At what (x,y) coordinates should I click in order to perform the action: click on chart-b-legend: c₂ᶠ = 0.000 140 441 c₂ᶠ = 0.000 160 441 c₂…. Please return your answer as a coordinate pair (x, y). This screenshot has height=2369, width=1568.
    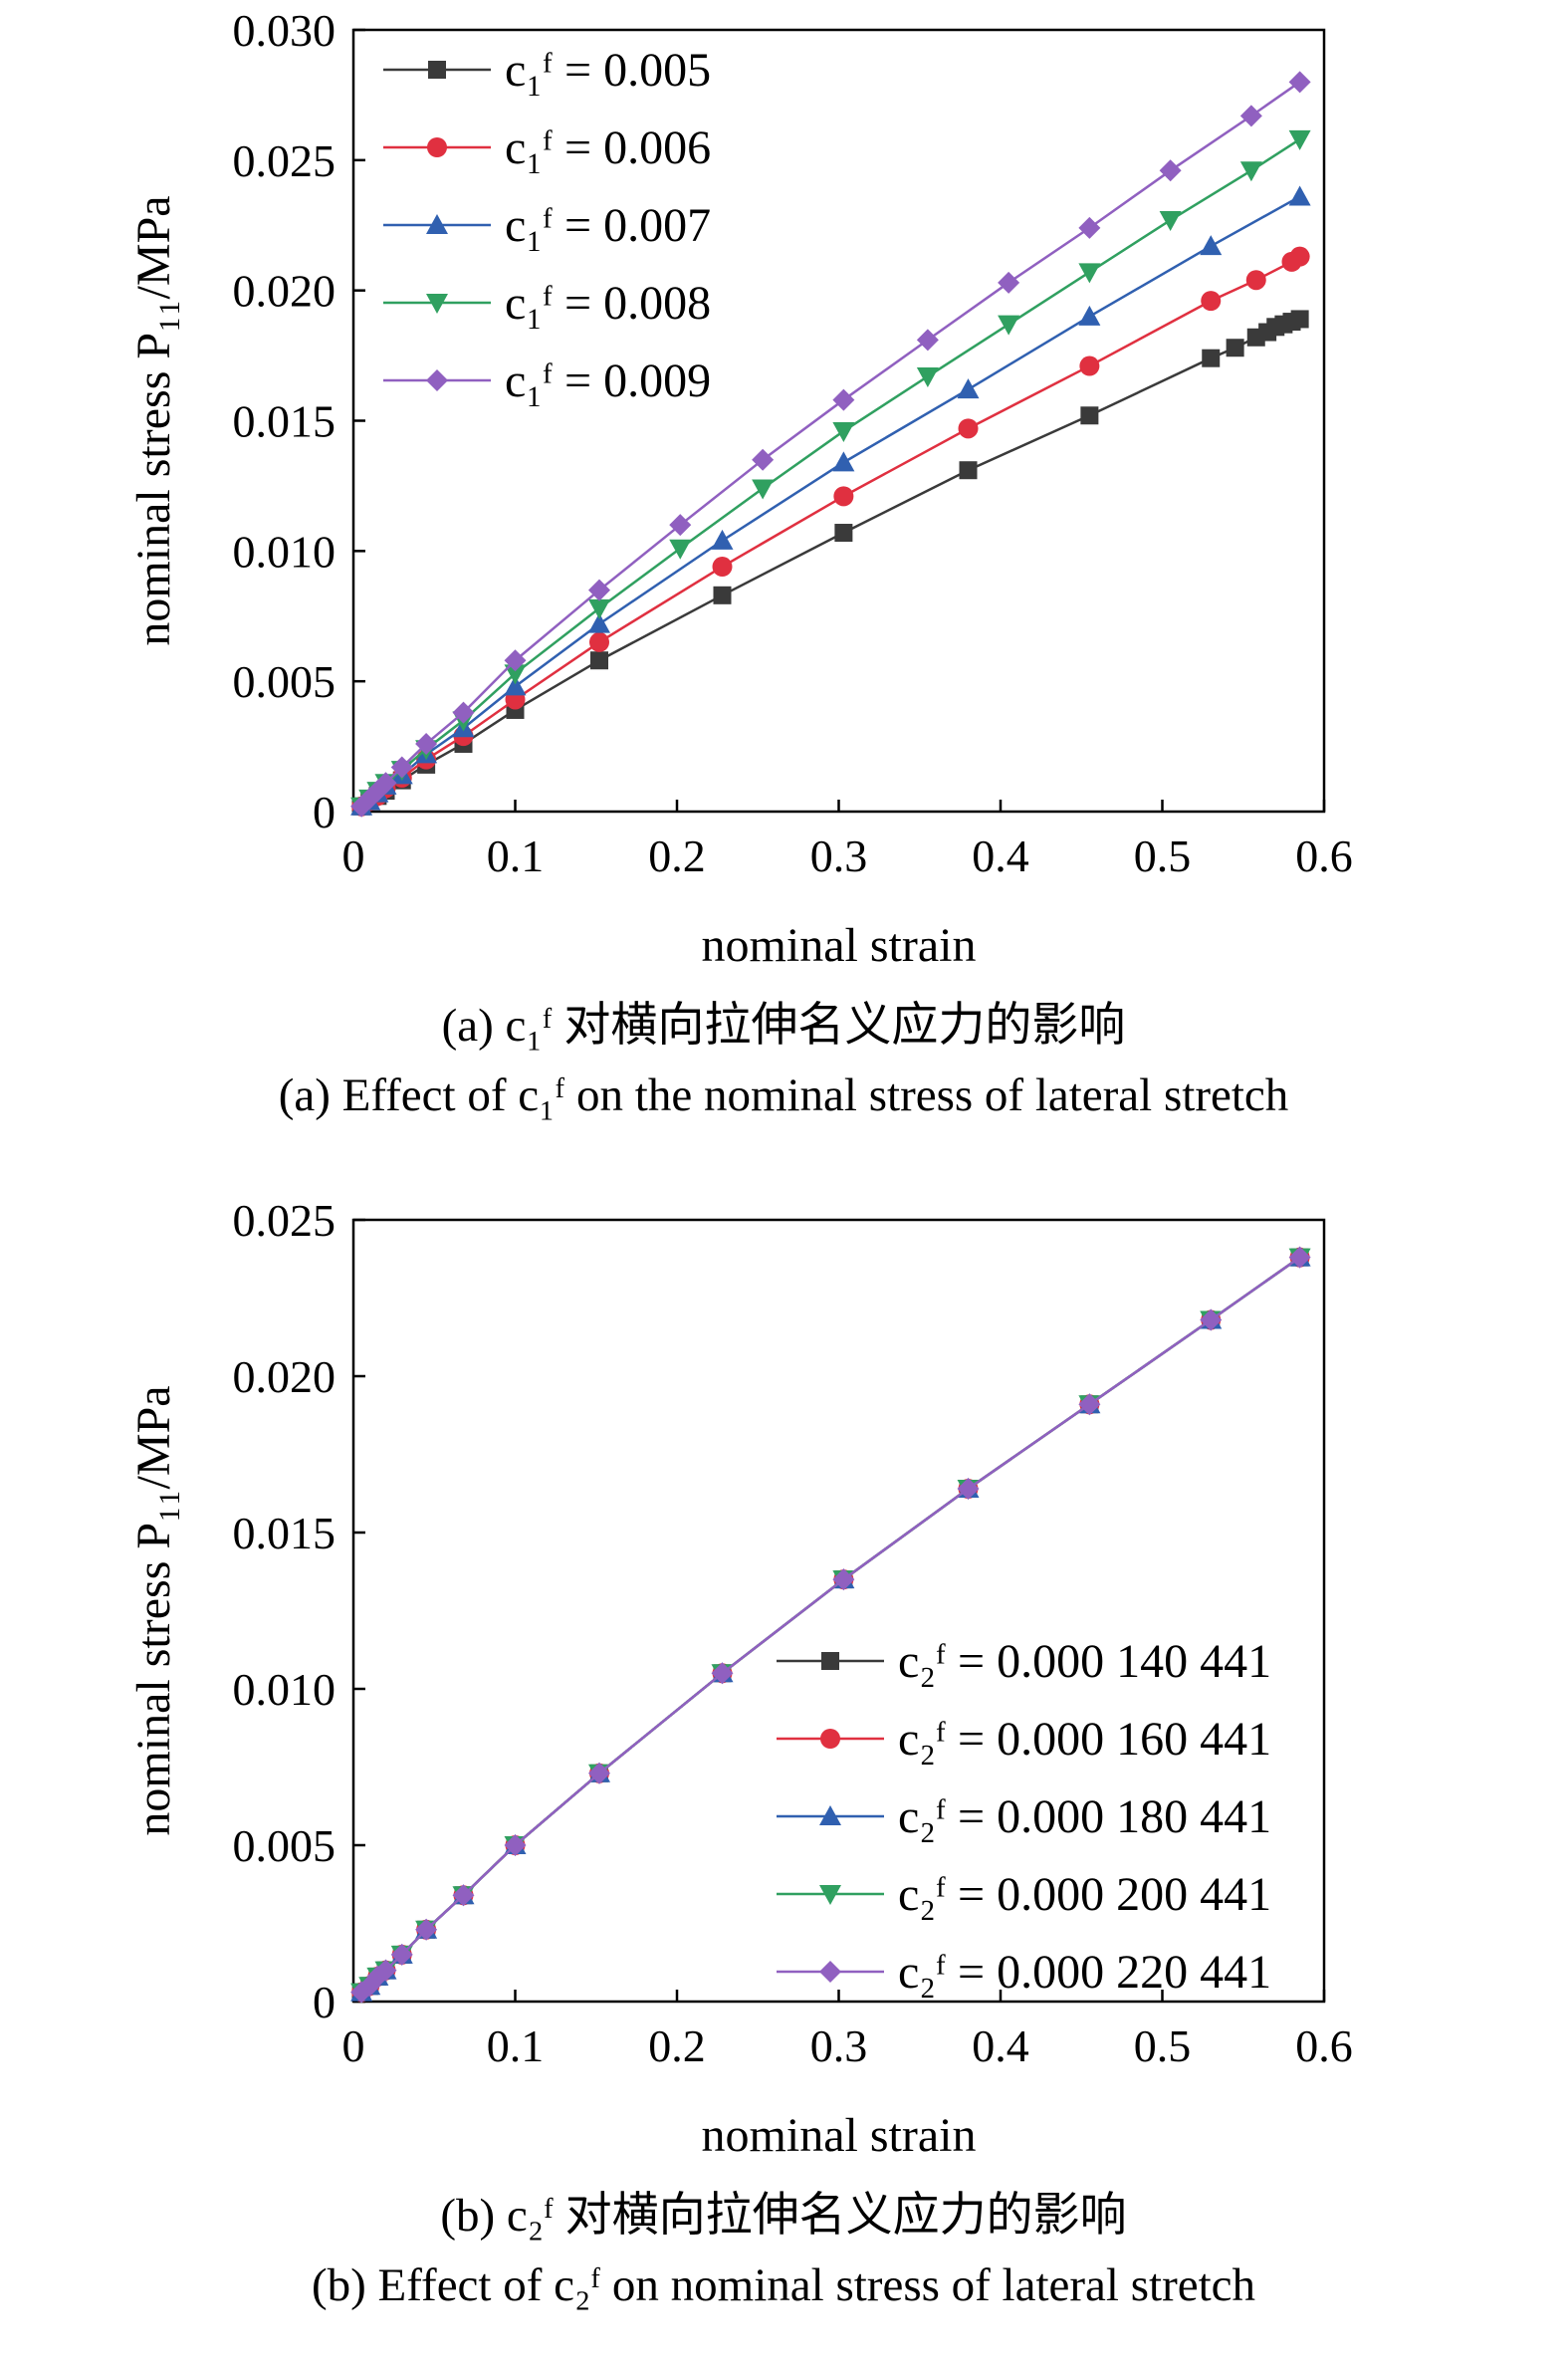
    Looking at the image, I should click on (1024, 1817).